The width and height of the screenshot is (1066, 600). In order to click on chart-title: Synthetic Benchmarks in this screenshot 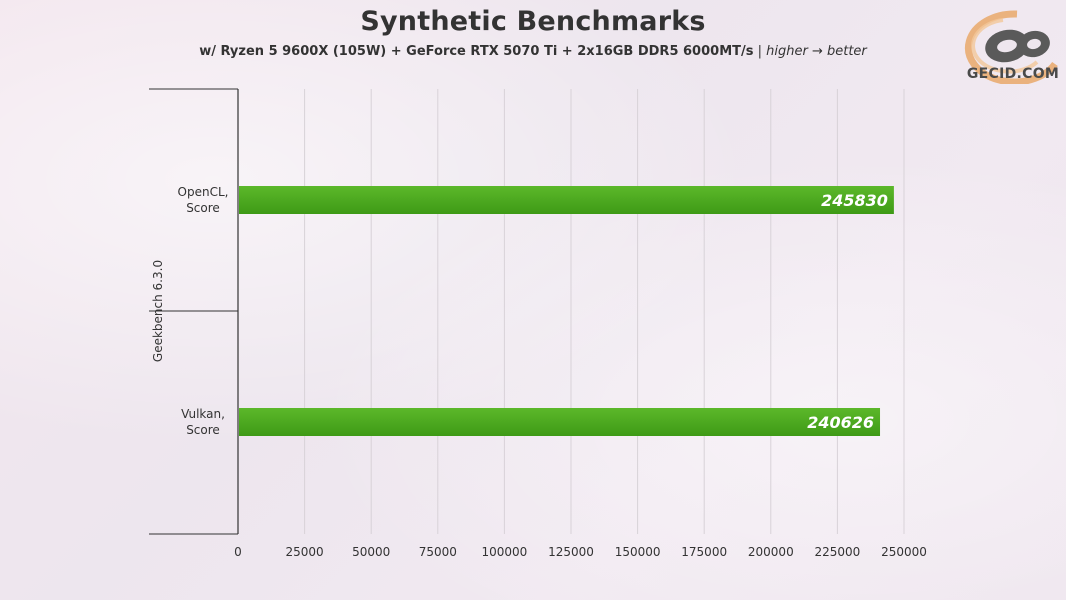, I will do `click(533, 21)`.